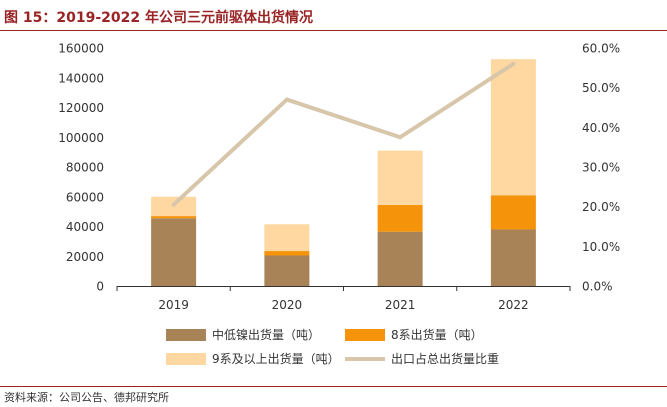 The width and height of the screenshot is (667, 407). Describe the element at coordinates (343, 299) in the screenshot. I see `x-axis-ticks: 2019 2020 2021 2022` at that location.